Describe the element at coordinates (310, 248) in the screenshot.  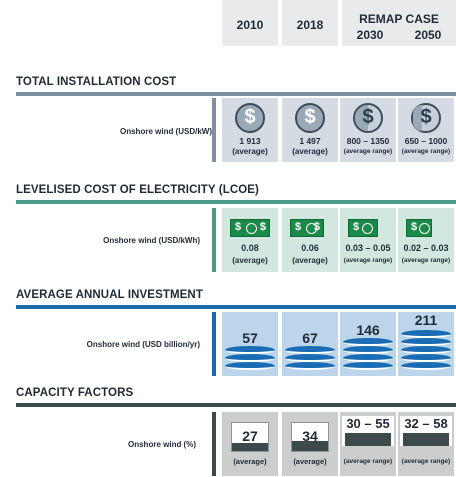
I see `lcoe-value-2018: 0.06` at that location.